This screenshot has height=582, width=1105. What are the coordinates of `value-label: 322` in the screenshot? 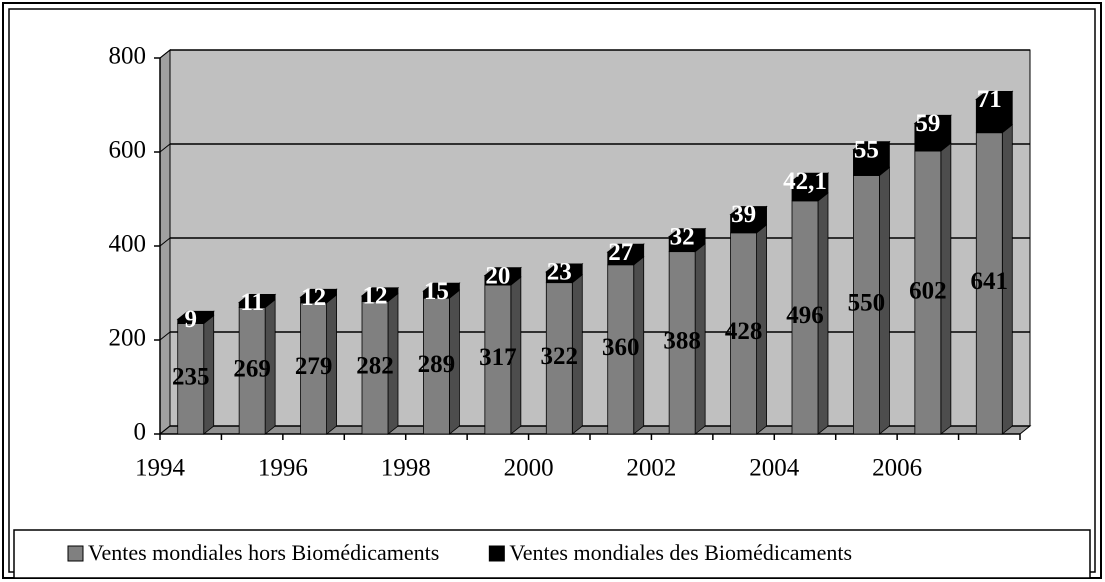 It's located at (560, 356).